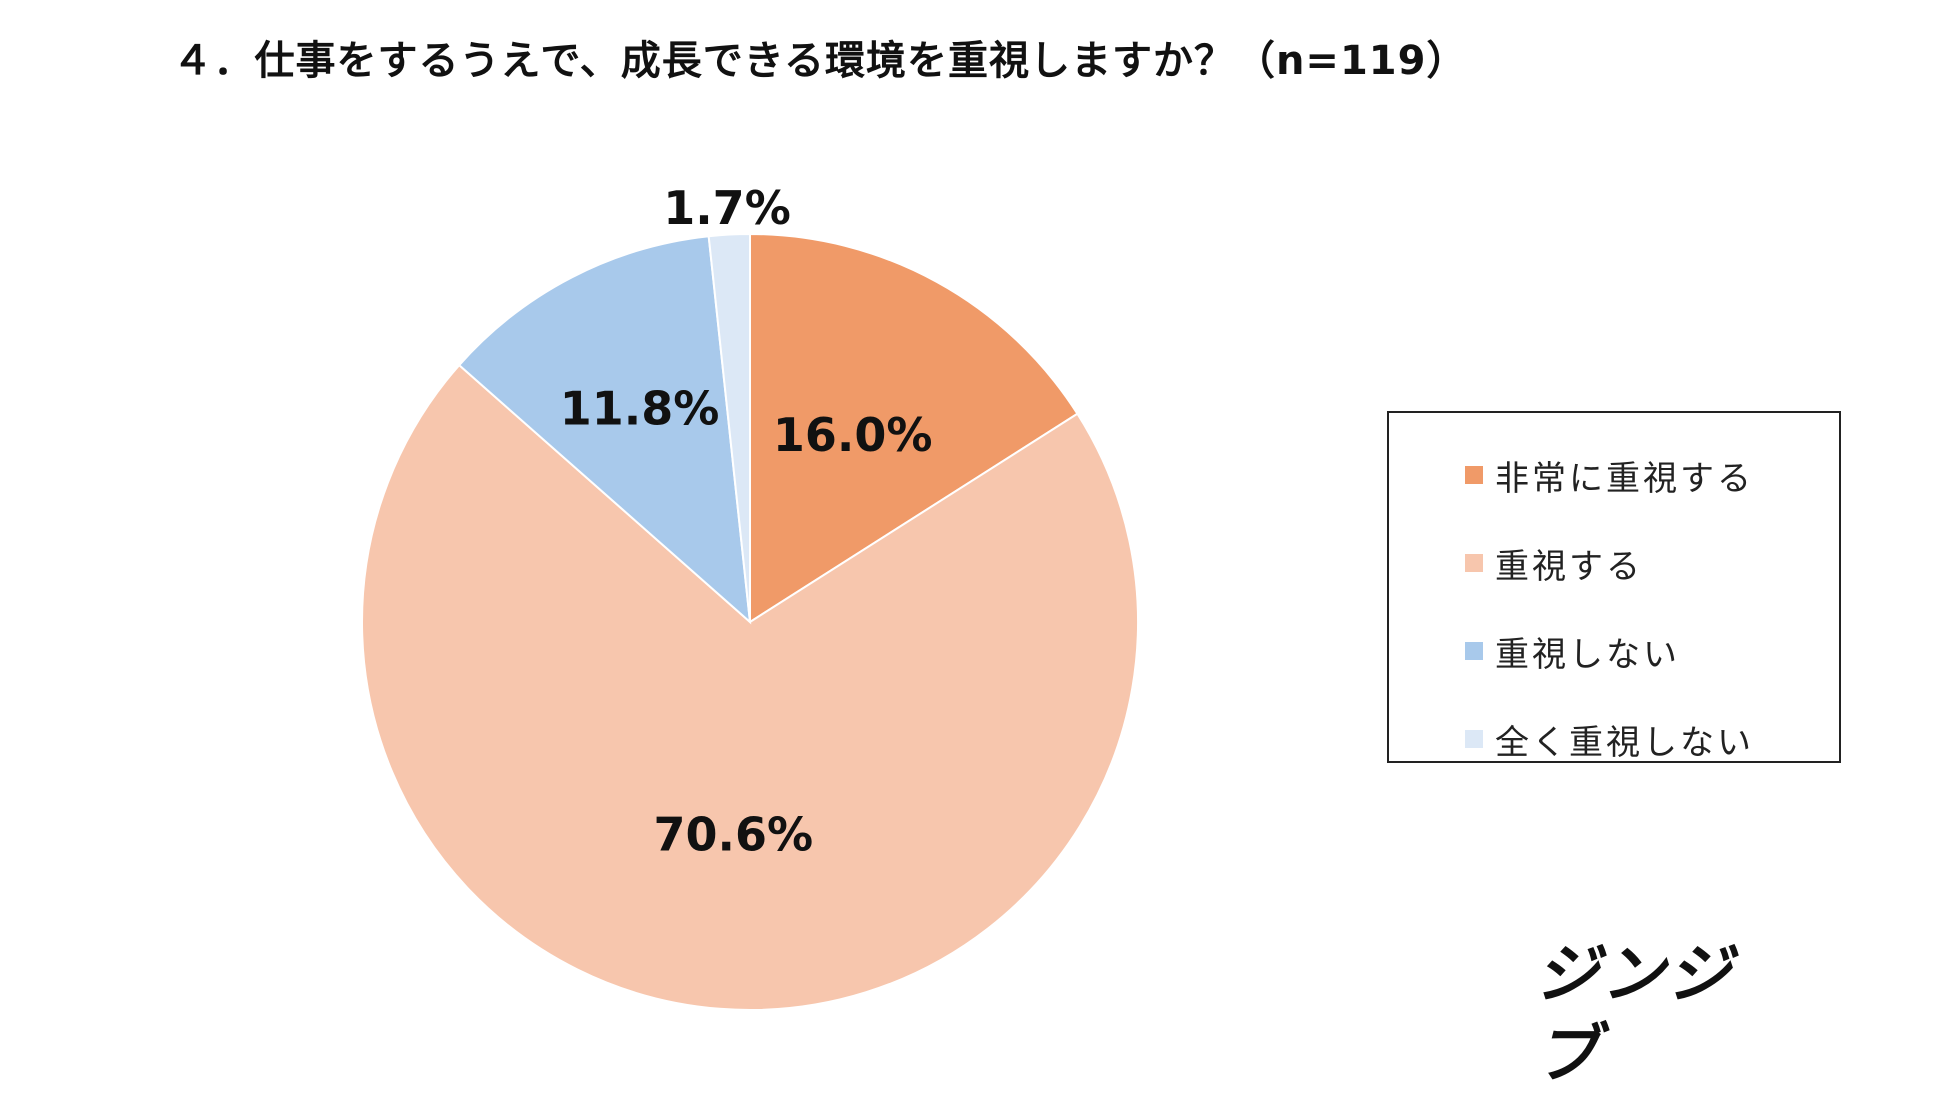 Image resolution: width=1950 pixels, height=1095 pixels. I want to click on pie-slice-not-at-all-important, so click(729, 427).